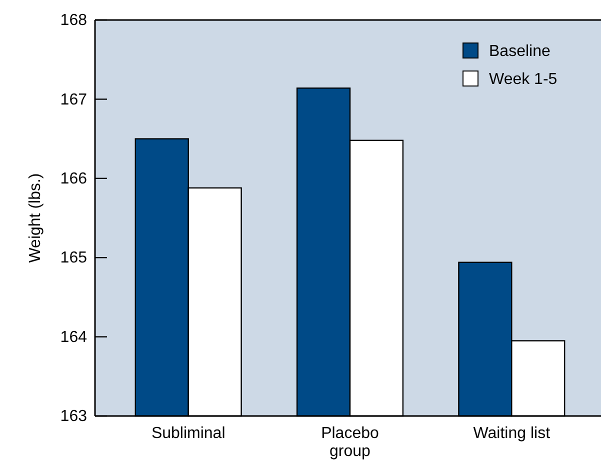 The height and width of the screenshot is (468, 601). Describe the element at coordinates (74, 417) in the screenshot. I see `y-tick-label: 163` at that location.